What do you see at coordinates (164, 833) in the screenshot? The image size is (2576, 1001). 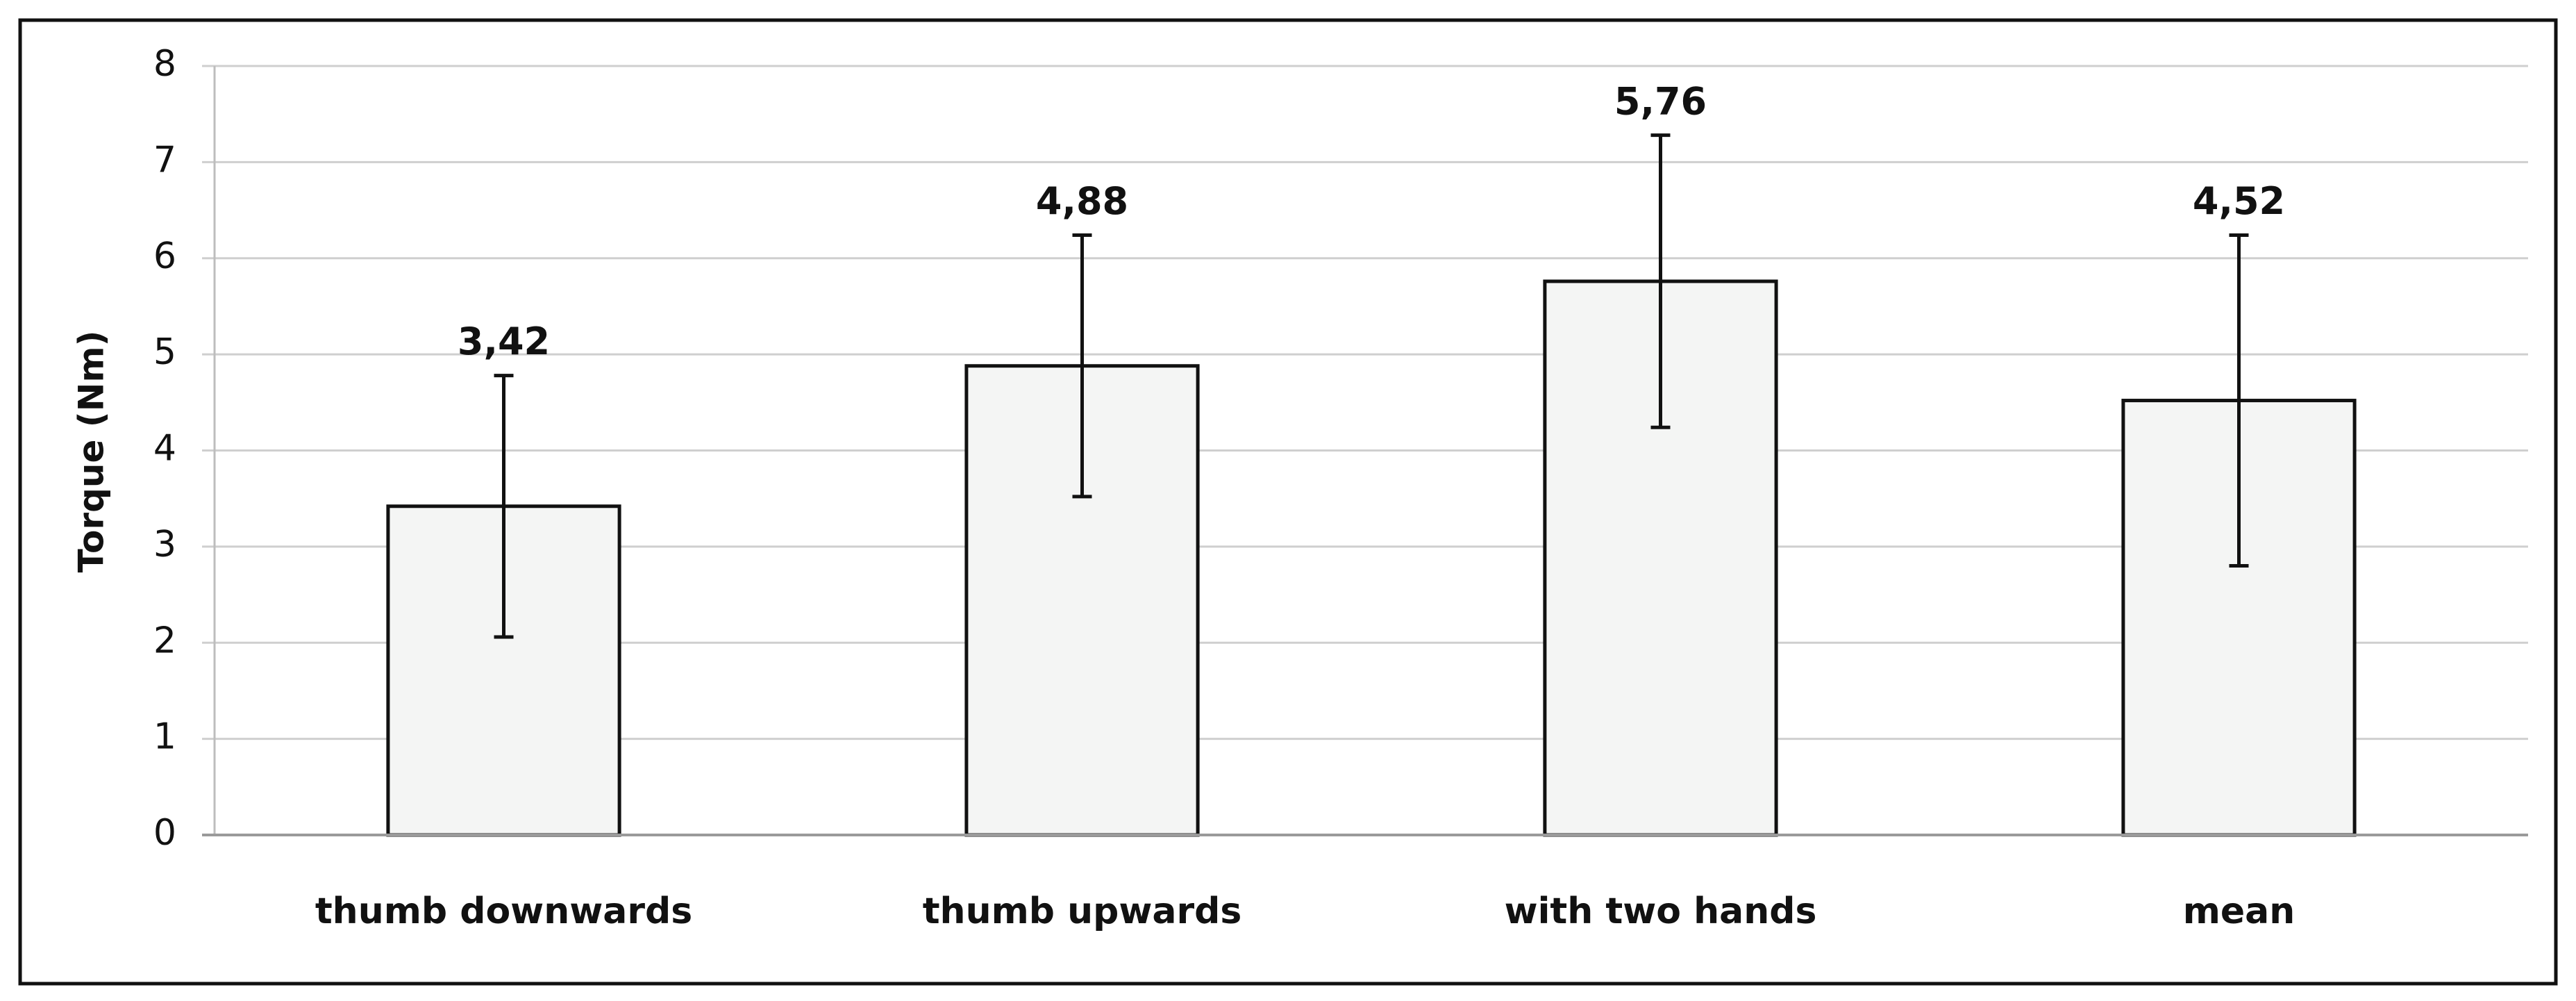 I see `y-tick-label: 0` at bounding box center [164, 833].